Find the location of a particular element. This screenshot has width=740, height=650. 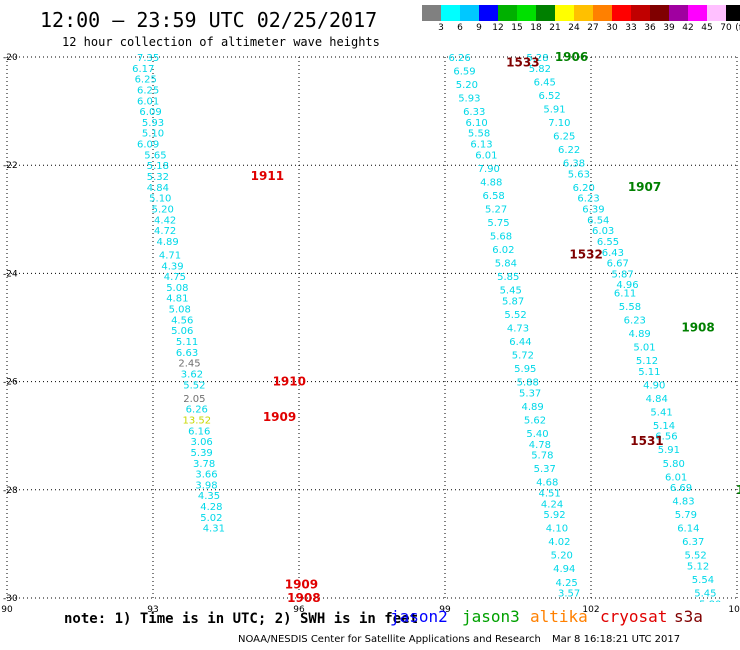

legend-s3a: s3a is located at coordinates (688, 616).